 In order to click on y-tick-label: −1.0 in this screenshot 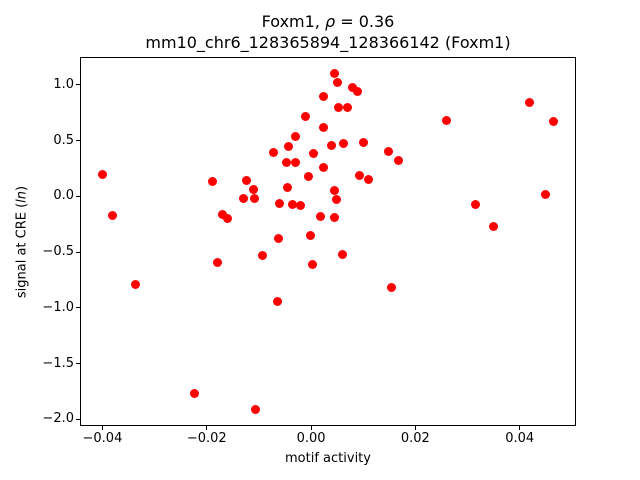, I will do `click(58, 307)`.